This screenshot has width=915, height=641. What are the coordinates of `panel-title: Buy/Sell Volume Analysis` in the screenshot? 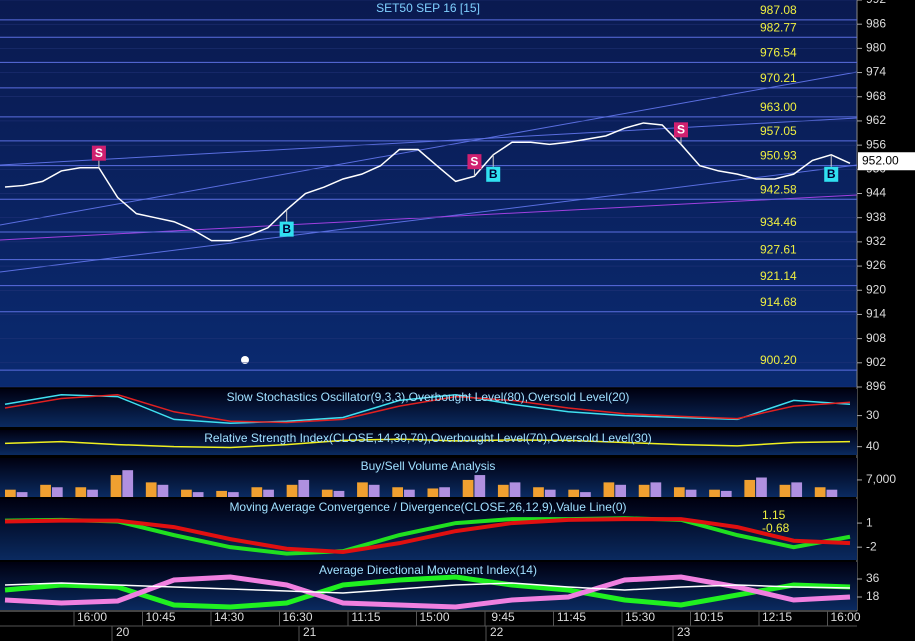 It's located at (428, 466).